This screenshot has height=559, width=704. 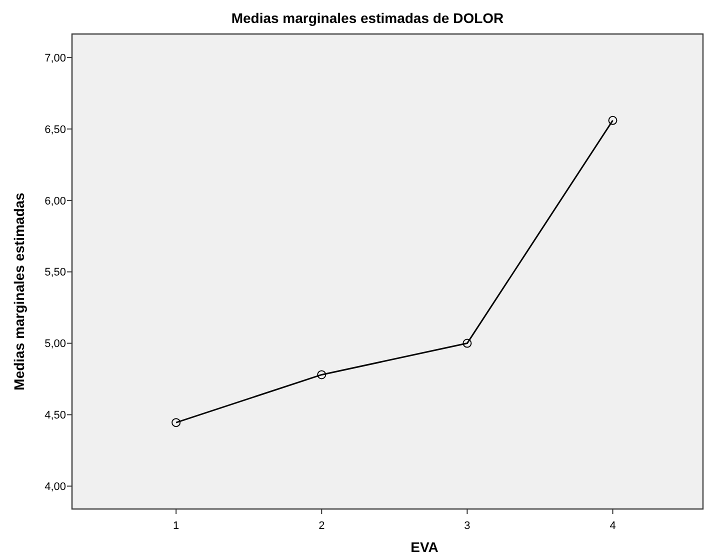 What do you see at coordinates (467, 526) in the screenshot?
I see `x-tick-label: 3` at bounding box center [467, 526].